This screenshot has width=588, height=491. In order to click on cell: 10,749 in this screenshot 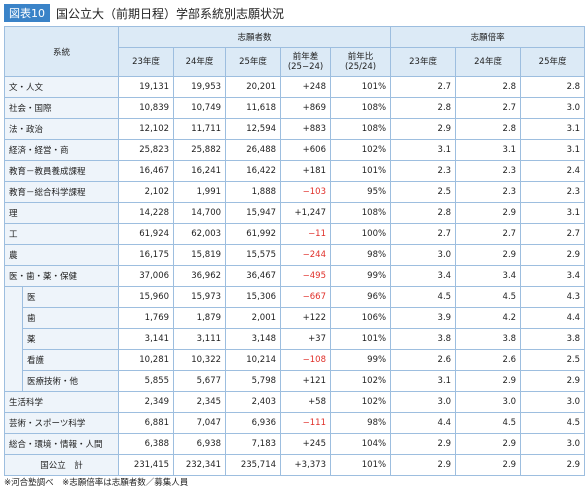, I will do `click(200, 108)`.